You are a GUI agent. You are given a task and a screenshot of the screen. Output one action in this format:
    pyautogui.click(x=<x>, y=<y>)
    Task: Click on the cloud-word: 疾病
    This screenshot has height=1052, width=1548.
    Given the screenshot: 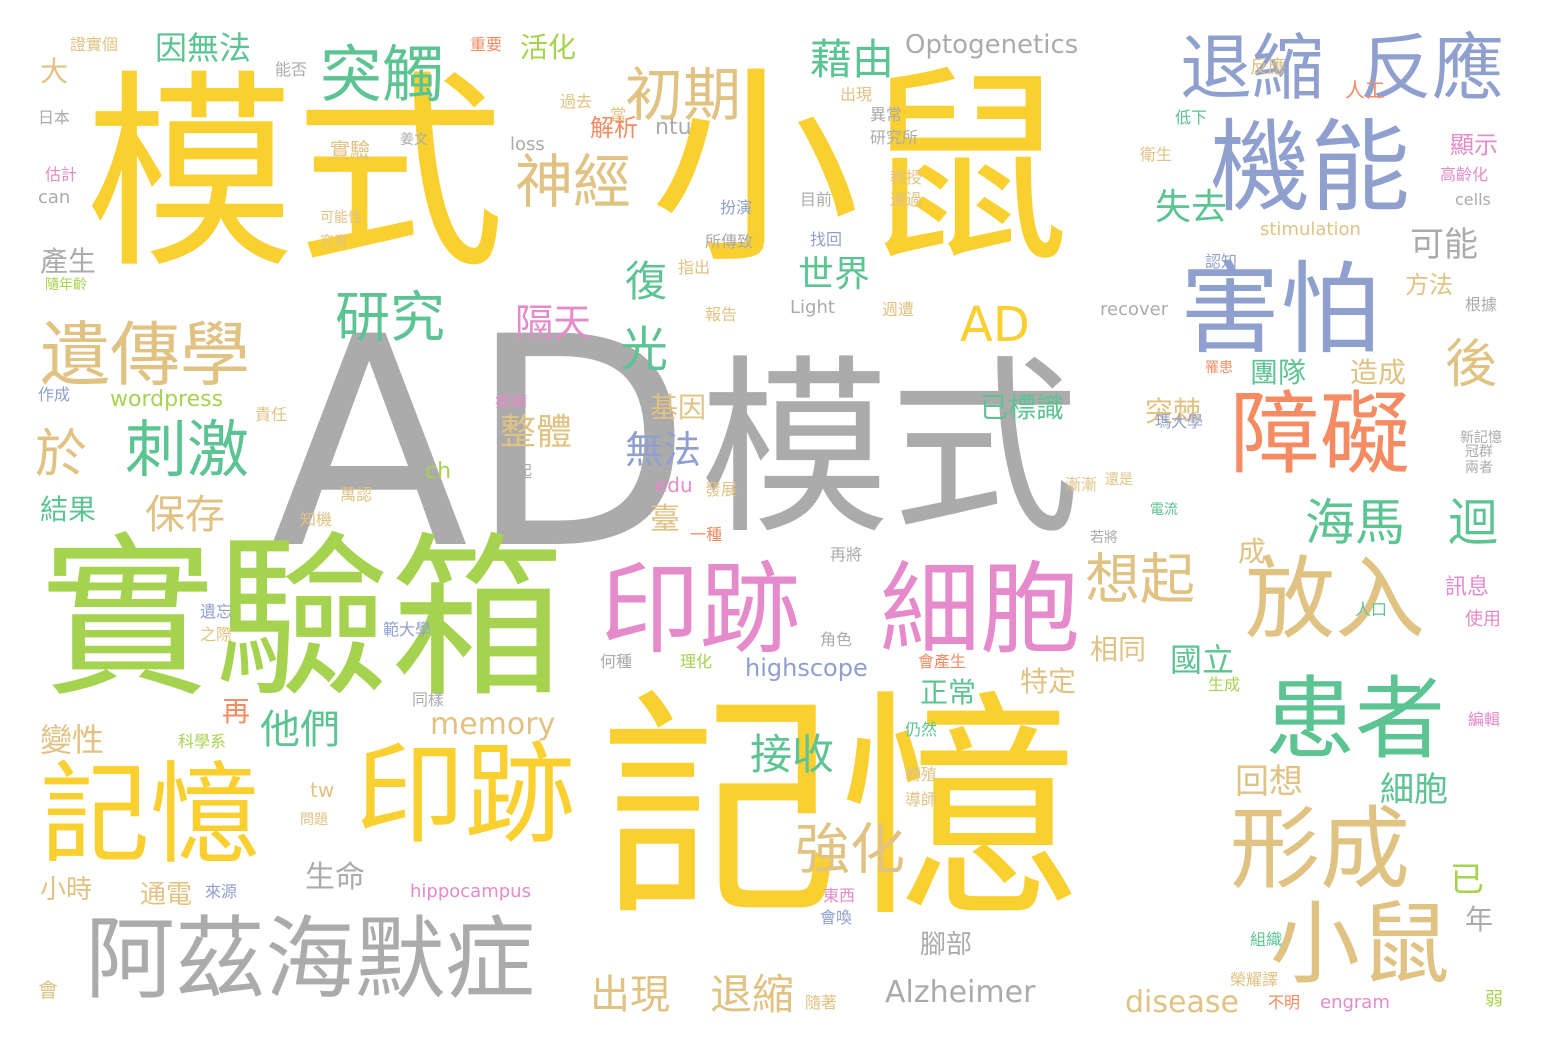 What is the action you would take?
    pyautogui.click(x=511, y=401)
    